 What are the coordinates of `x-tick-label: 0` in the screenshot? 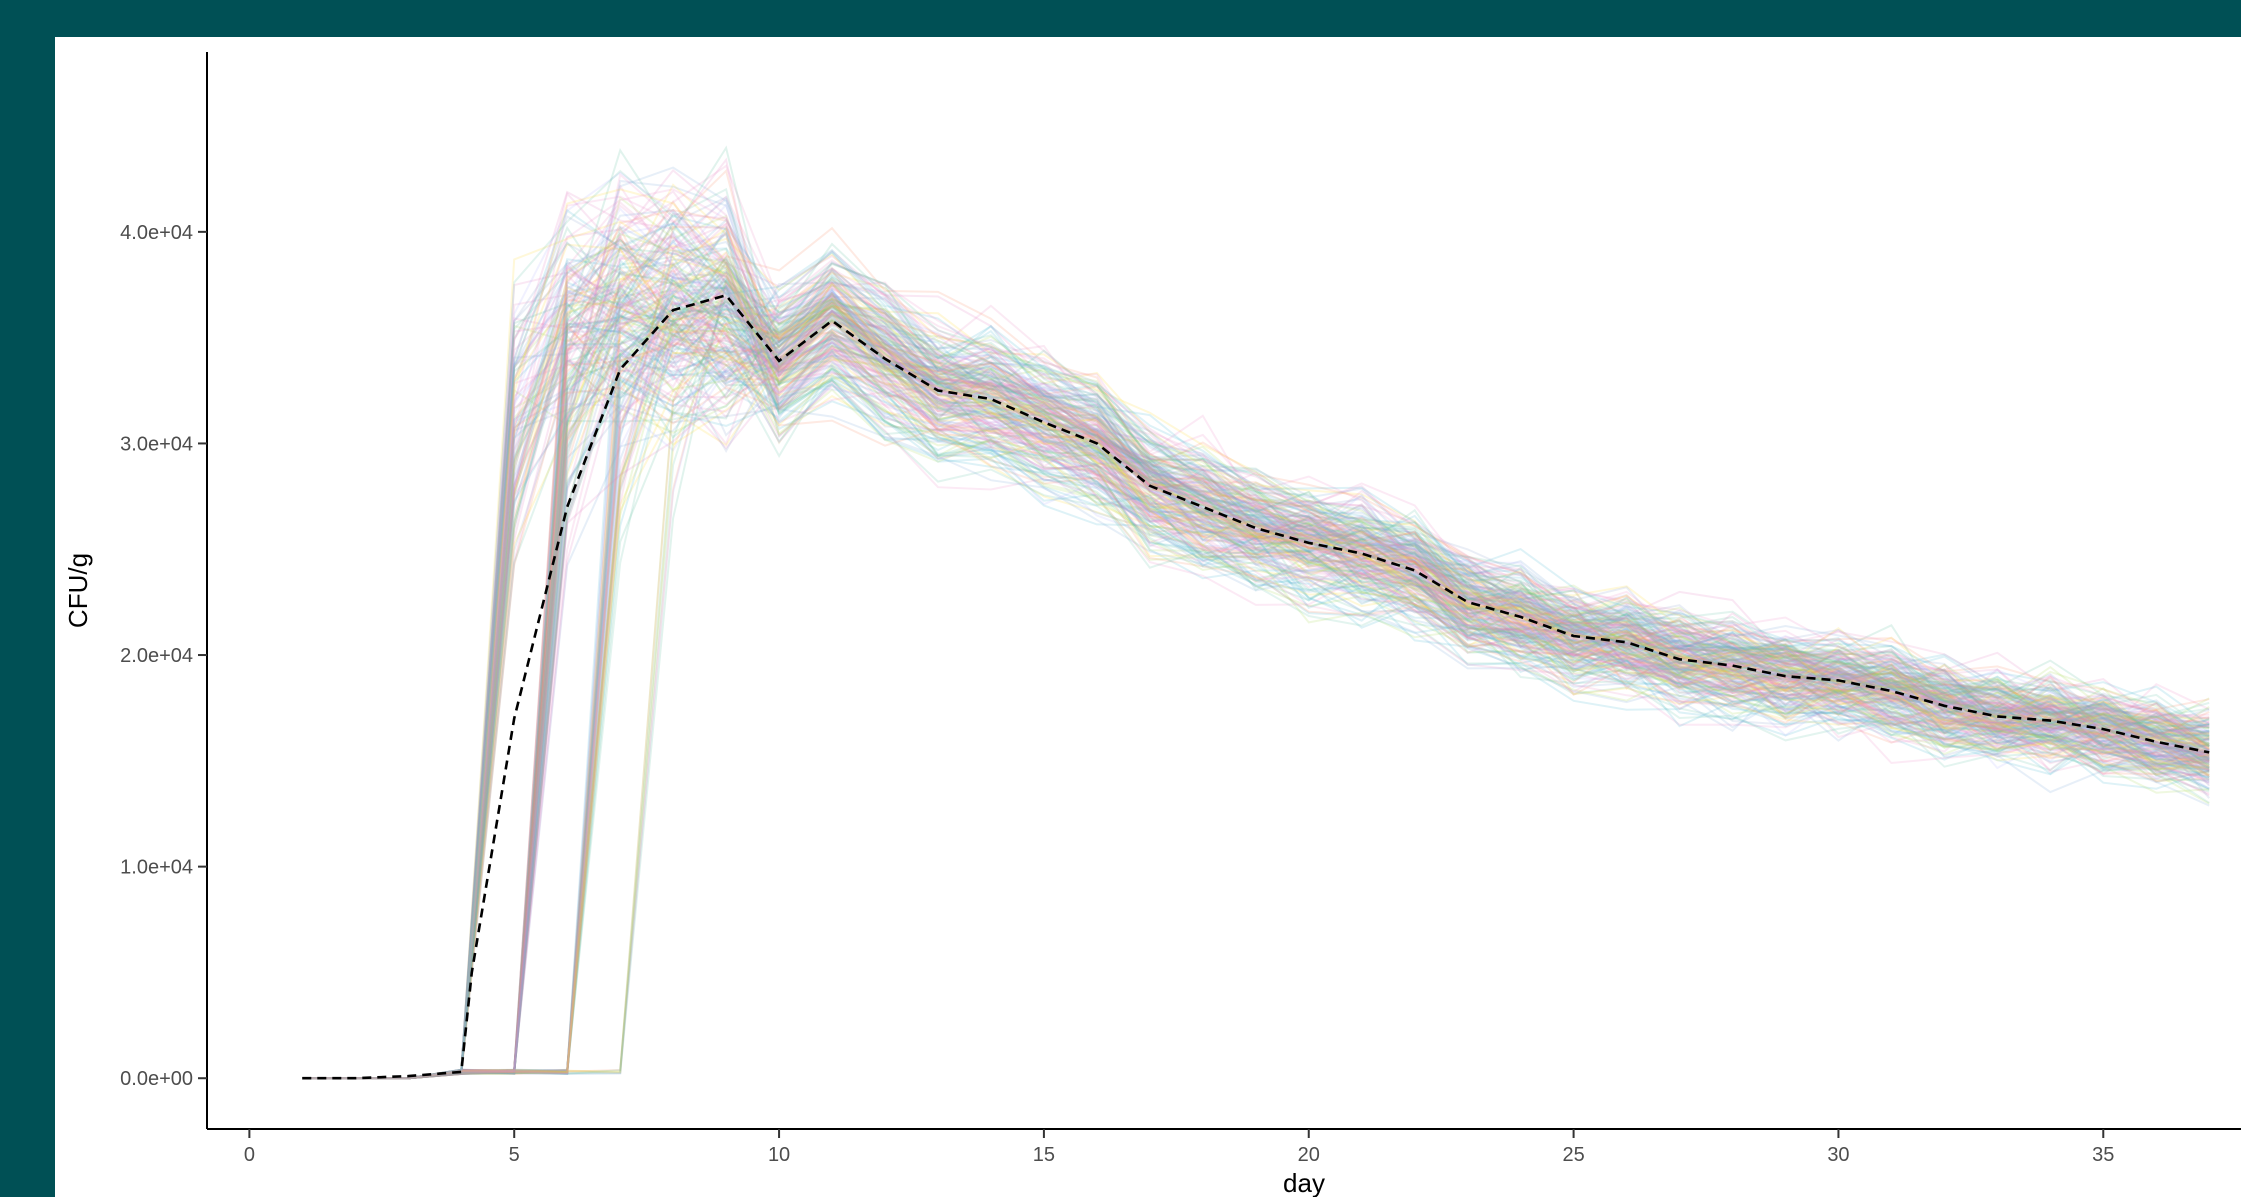 It's located at (249, 1155).